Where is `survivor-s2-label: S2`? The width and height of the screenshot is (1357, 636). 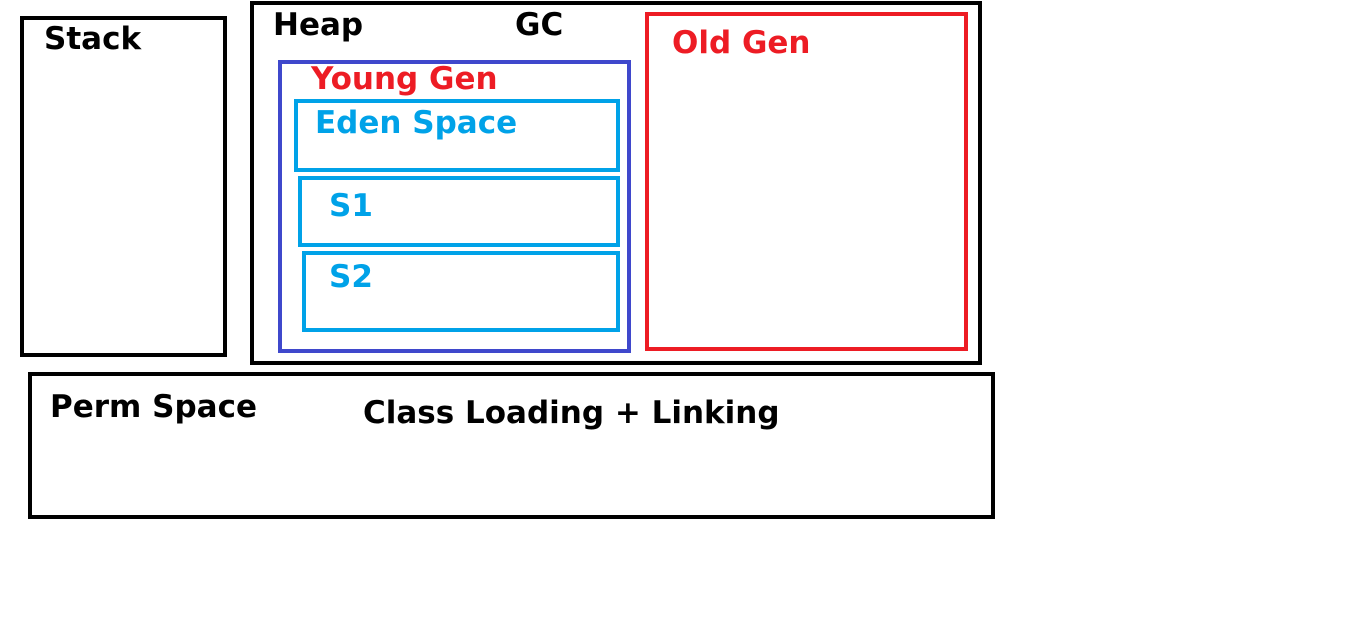 survivor-s2-label: S2 is located at coordinates (351, 277).